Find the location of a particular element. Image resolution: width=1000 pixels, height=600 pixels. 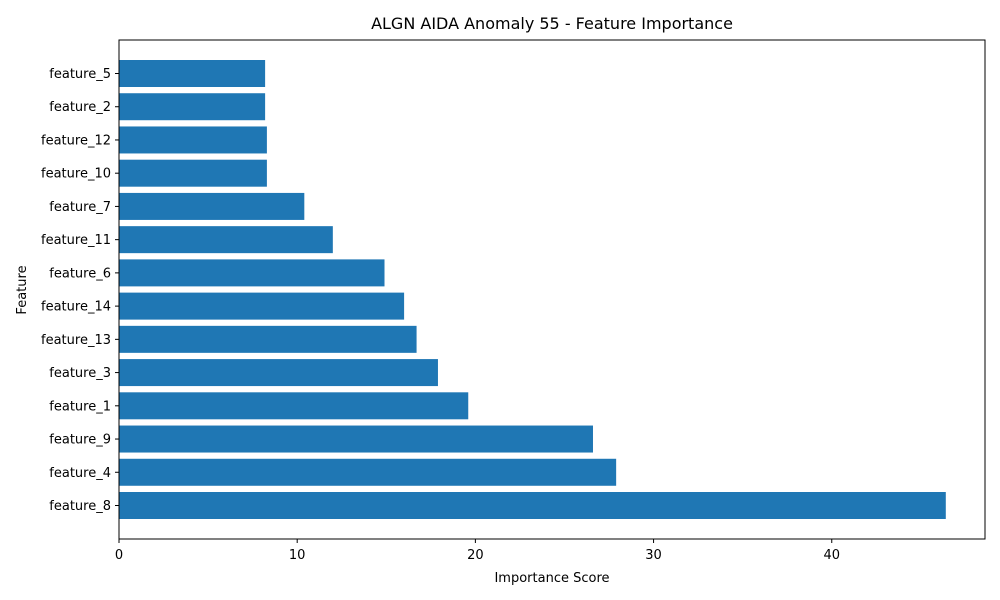

y-tick-label: feature_9 is located at coordinates (80, 440).